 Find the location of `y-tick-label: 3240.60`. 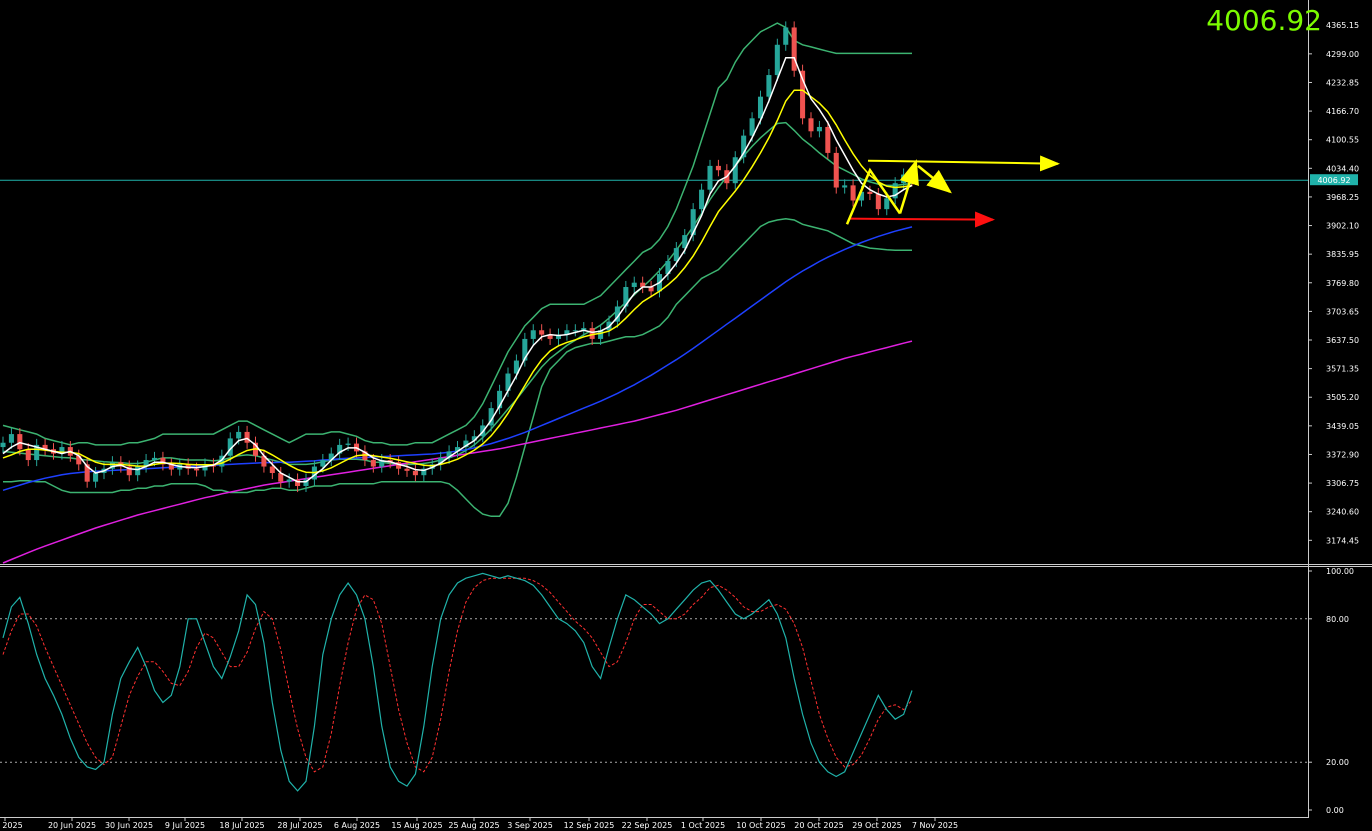

y-tick-label: 3240.60 is located at coordinates (1342, 512).